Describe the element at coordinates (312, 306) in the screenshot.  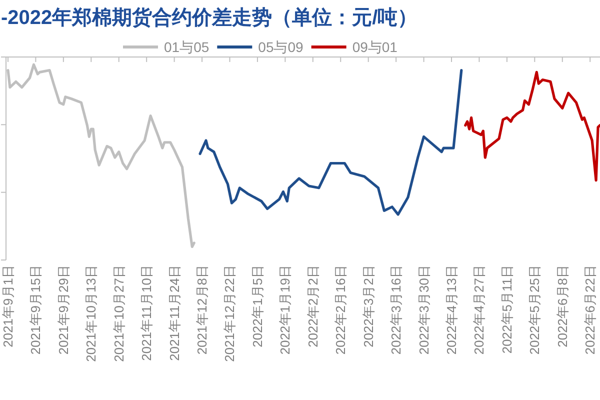
I see `x-tick-label: 2022年2月2日` at that location.